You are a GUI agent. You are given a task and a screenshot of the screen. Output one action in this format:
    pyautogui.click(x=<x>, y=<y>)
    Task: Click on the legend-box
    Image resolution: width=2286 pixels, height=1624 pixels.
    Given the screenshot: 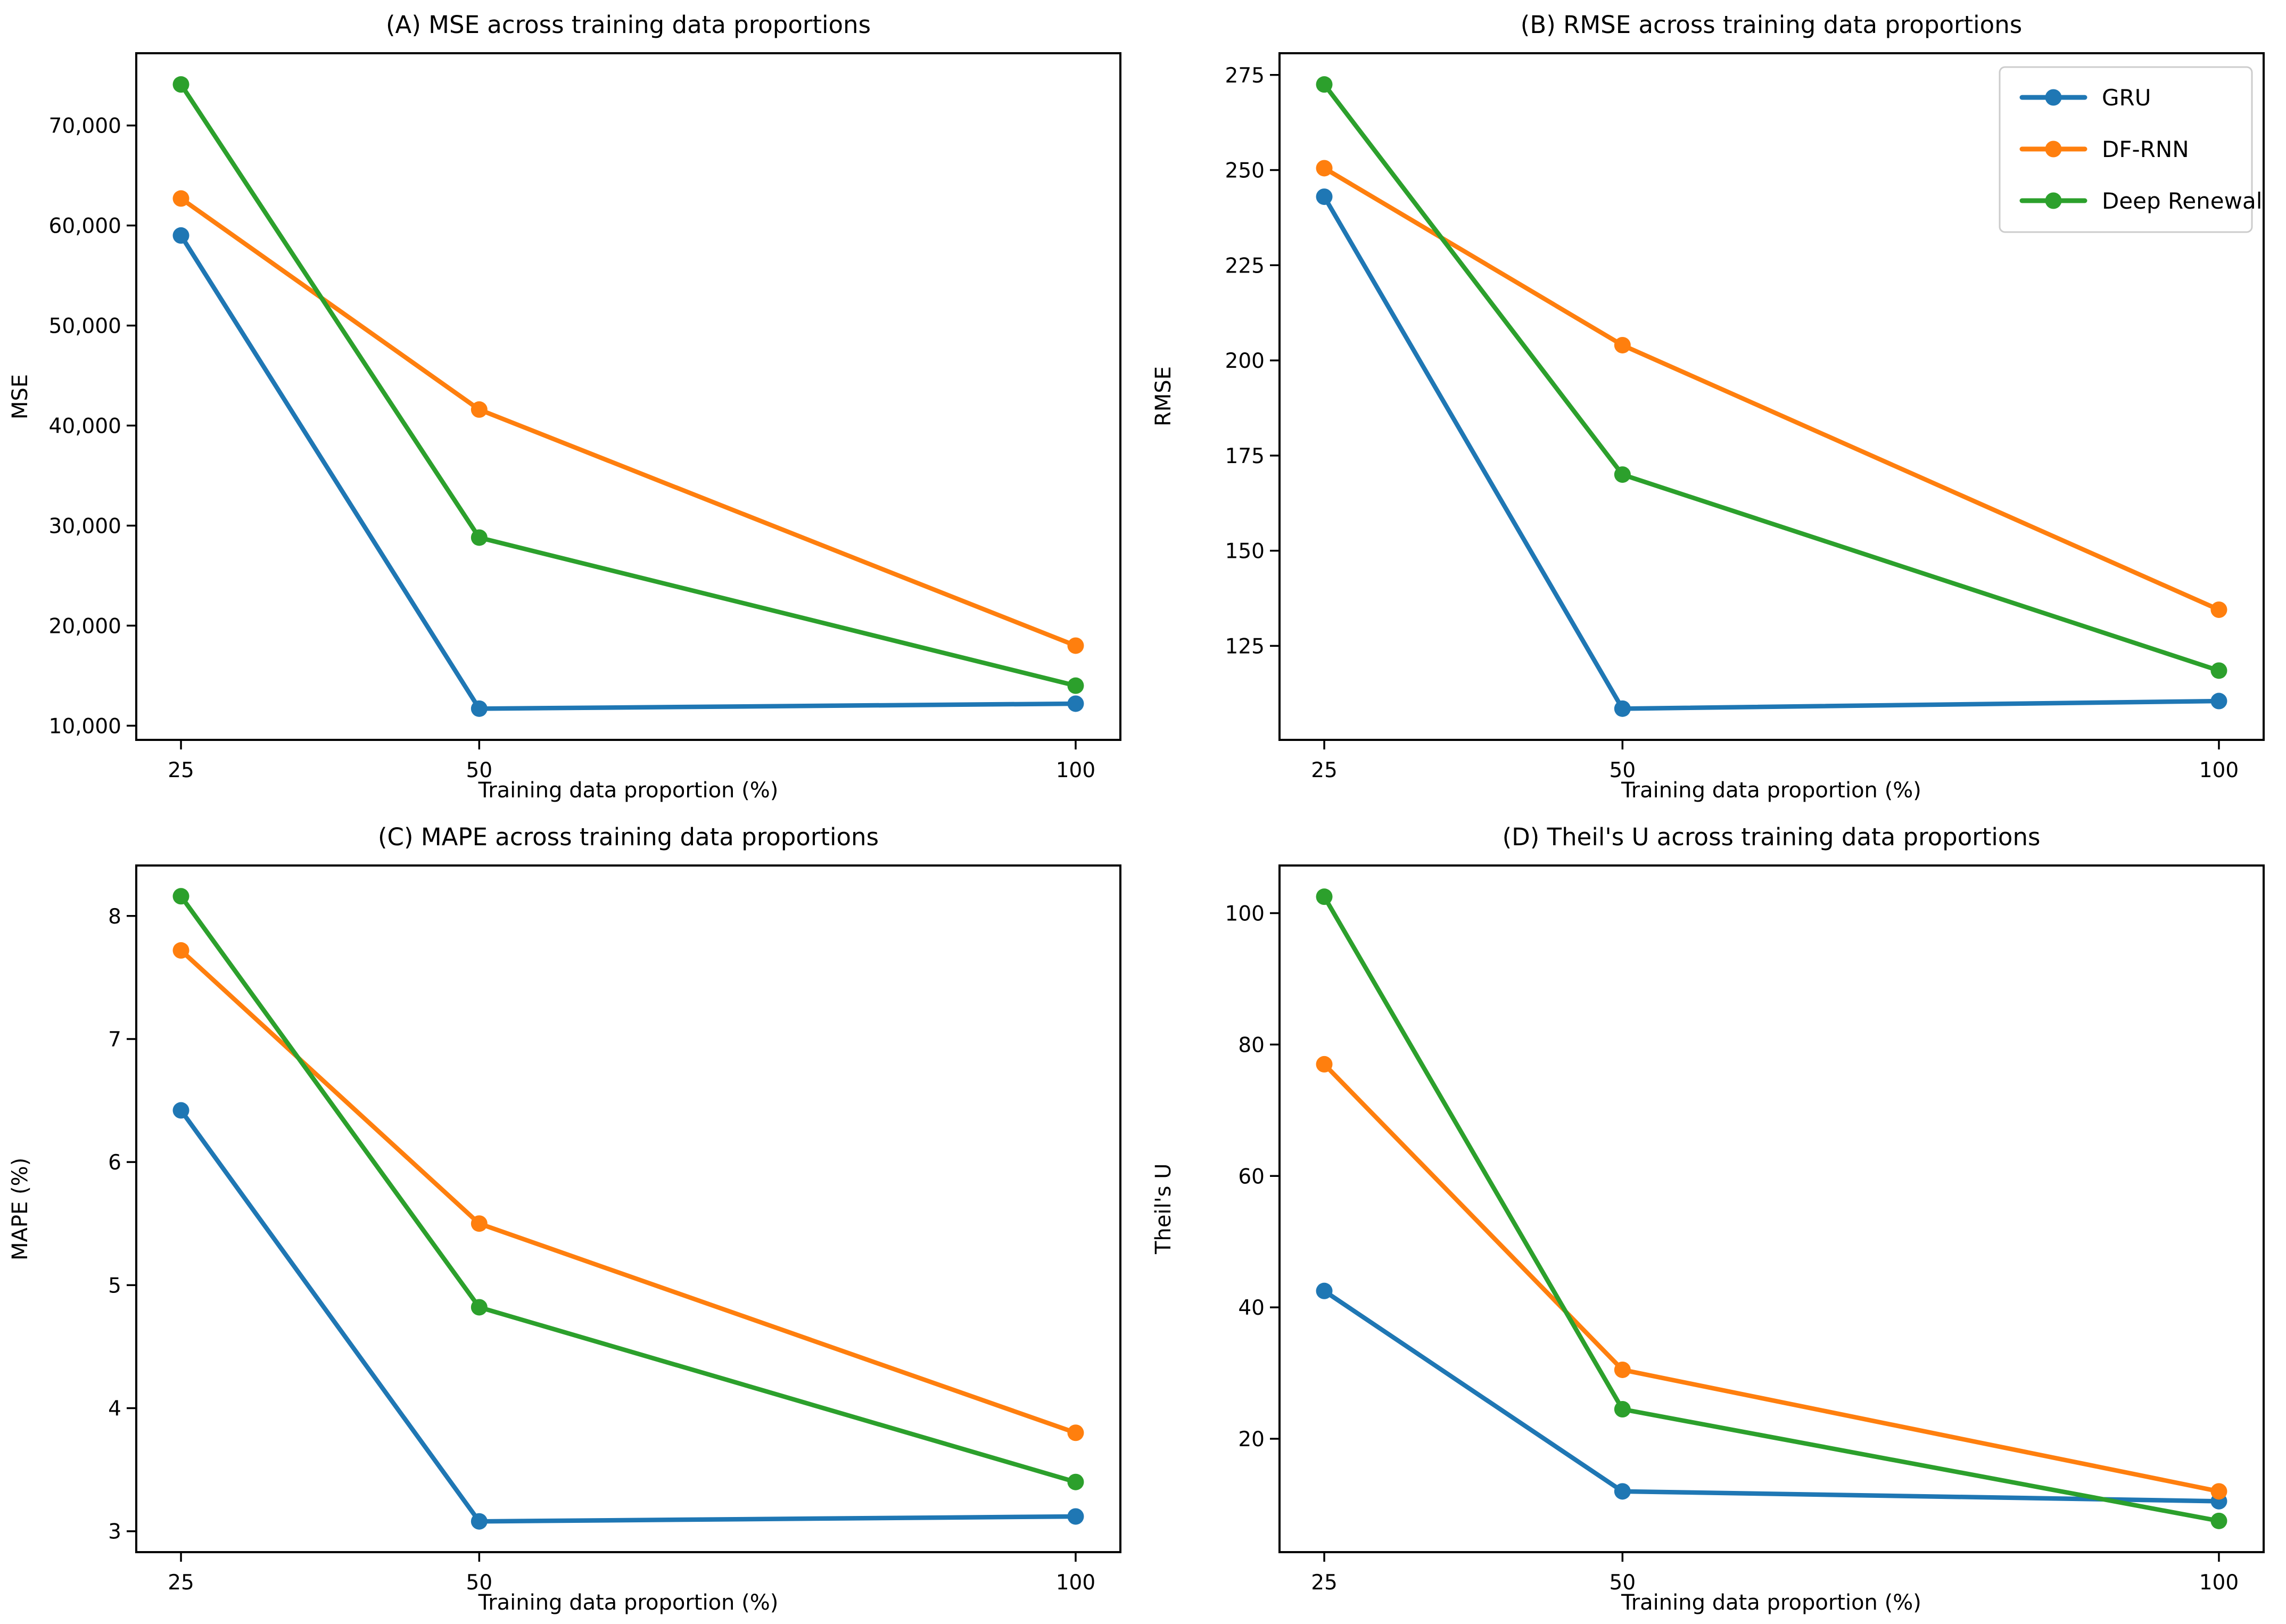 What is the action you would take?
    pyautogui.click(x=2125, y=149)
    